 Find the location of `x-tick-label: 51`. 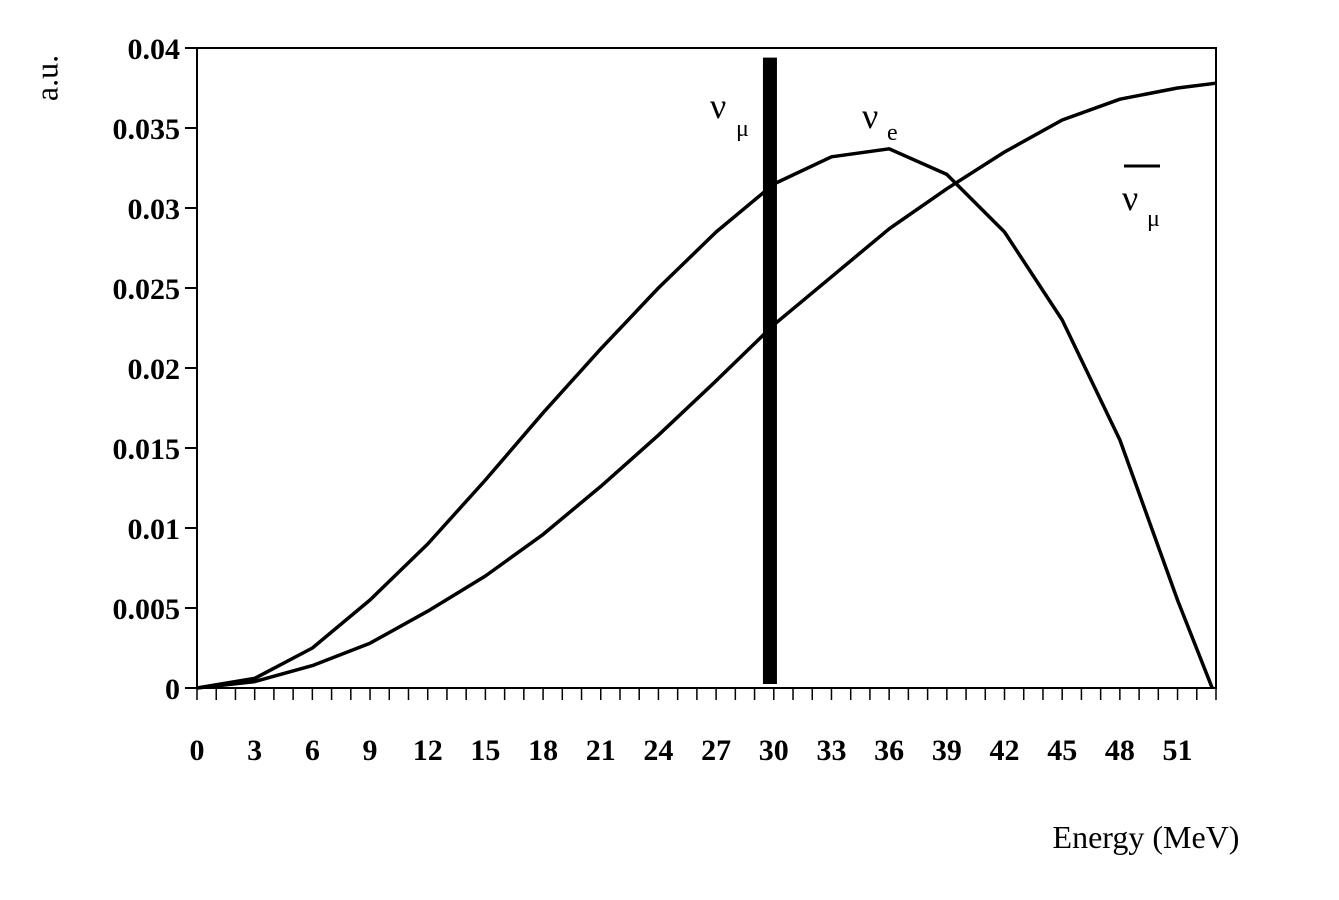

x-tick-label: 51 is located at coordinates (1178, 750).